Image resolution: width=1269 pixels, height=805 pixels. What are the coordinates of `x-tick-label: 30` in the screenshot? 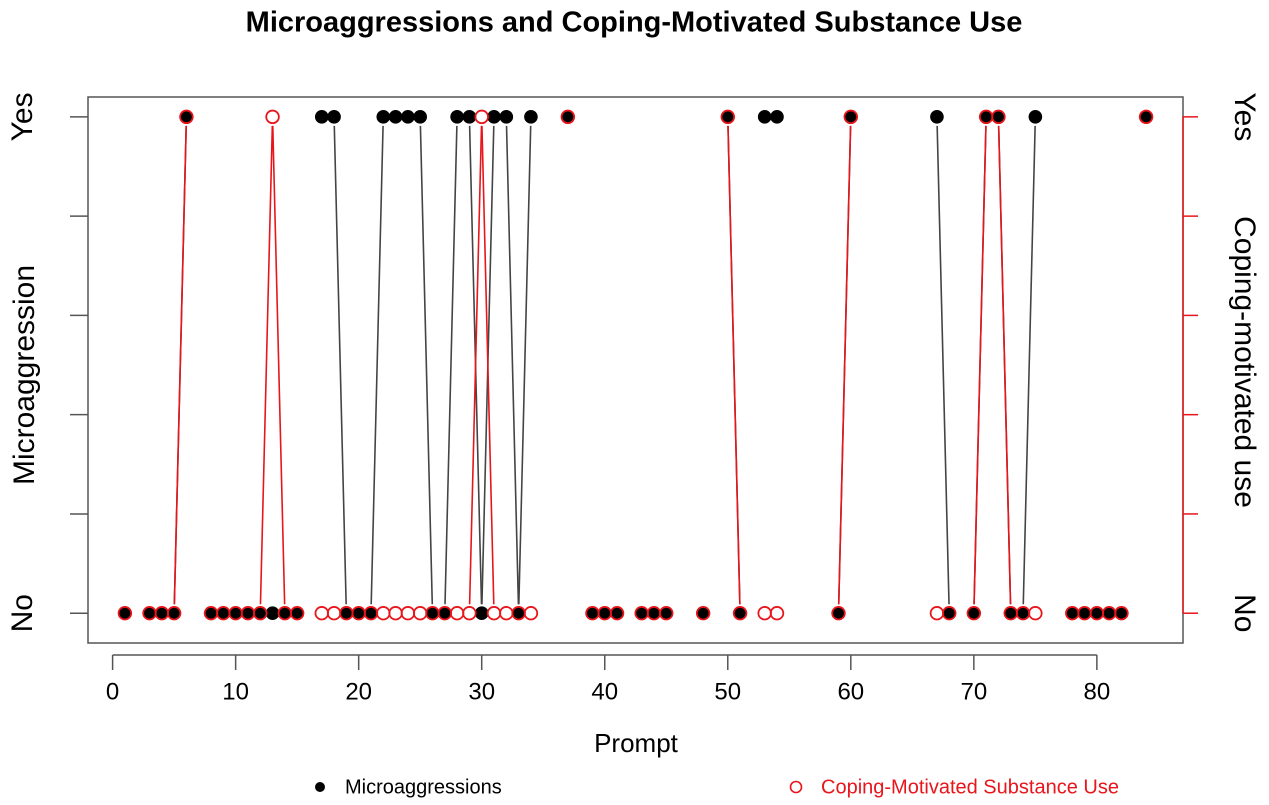 It's located at (481, 691).